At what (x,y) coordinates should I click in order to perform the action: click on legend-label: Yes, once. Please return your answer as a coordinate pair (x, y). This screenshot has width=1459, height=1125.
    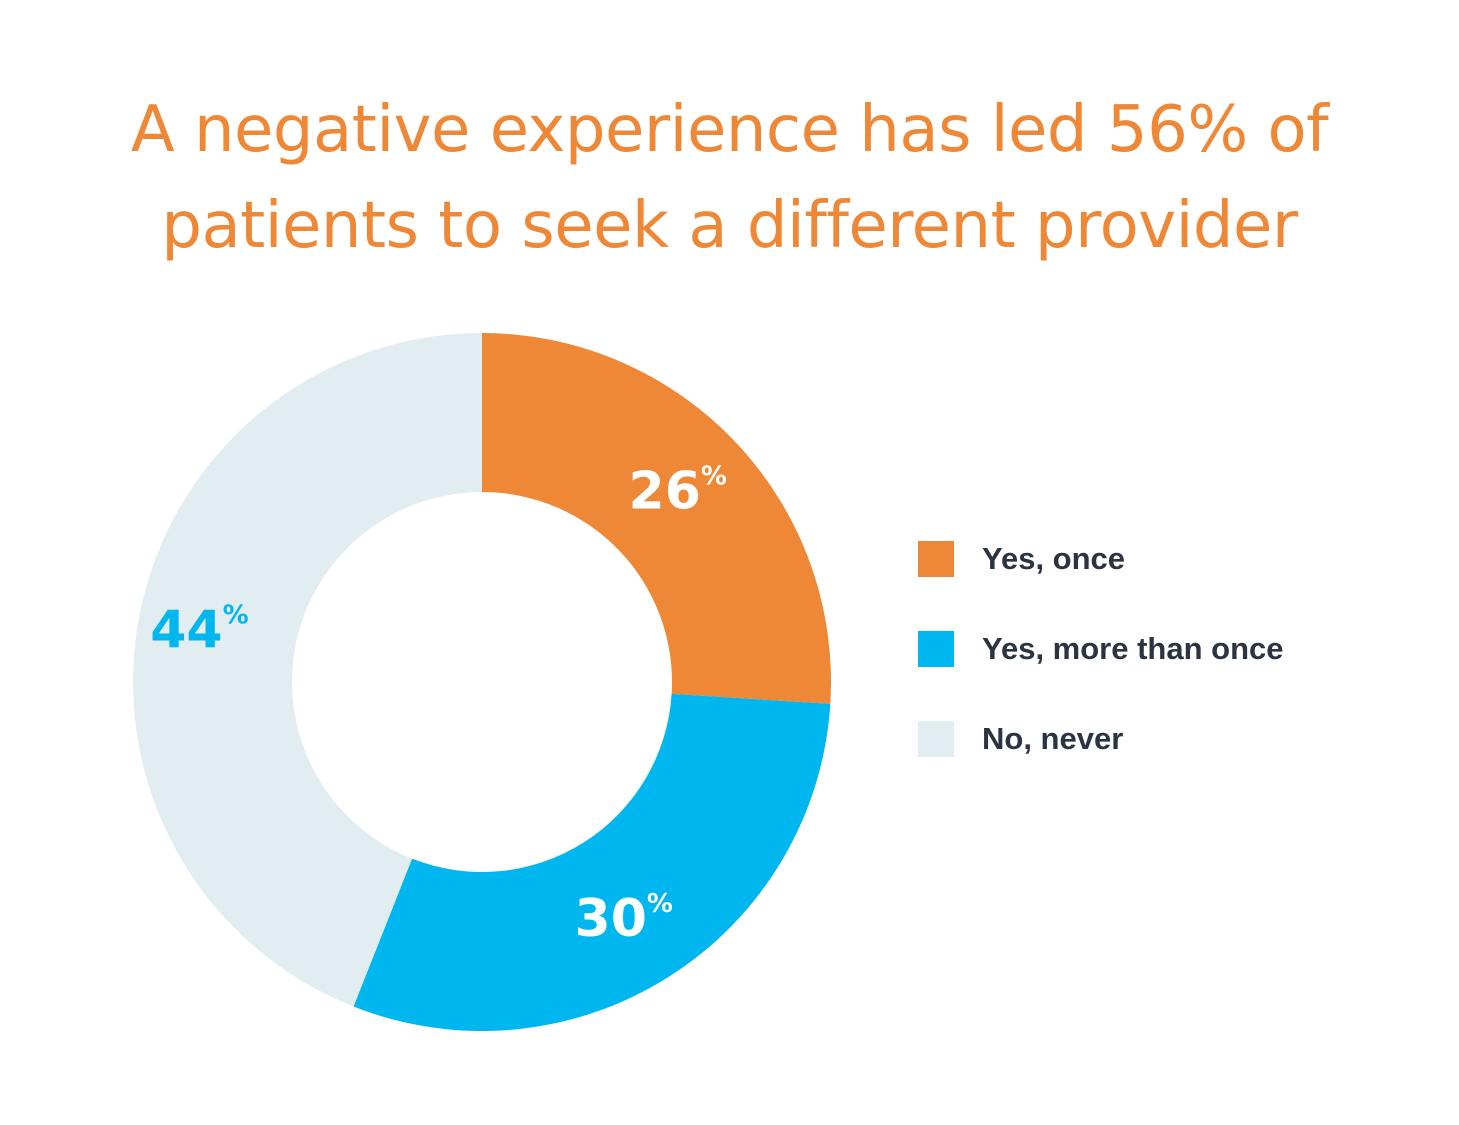
    Looking at the image, I should click on (1054, 558).